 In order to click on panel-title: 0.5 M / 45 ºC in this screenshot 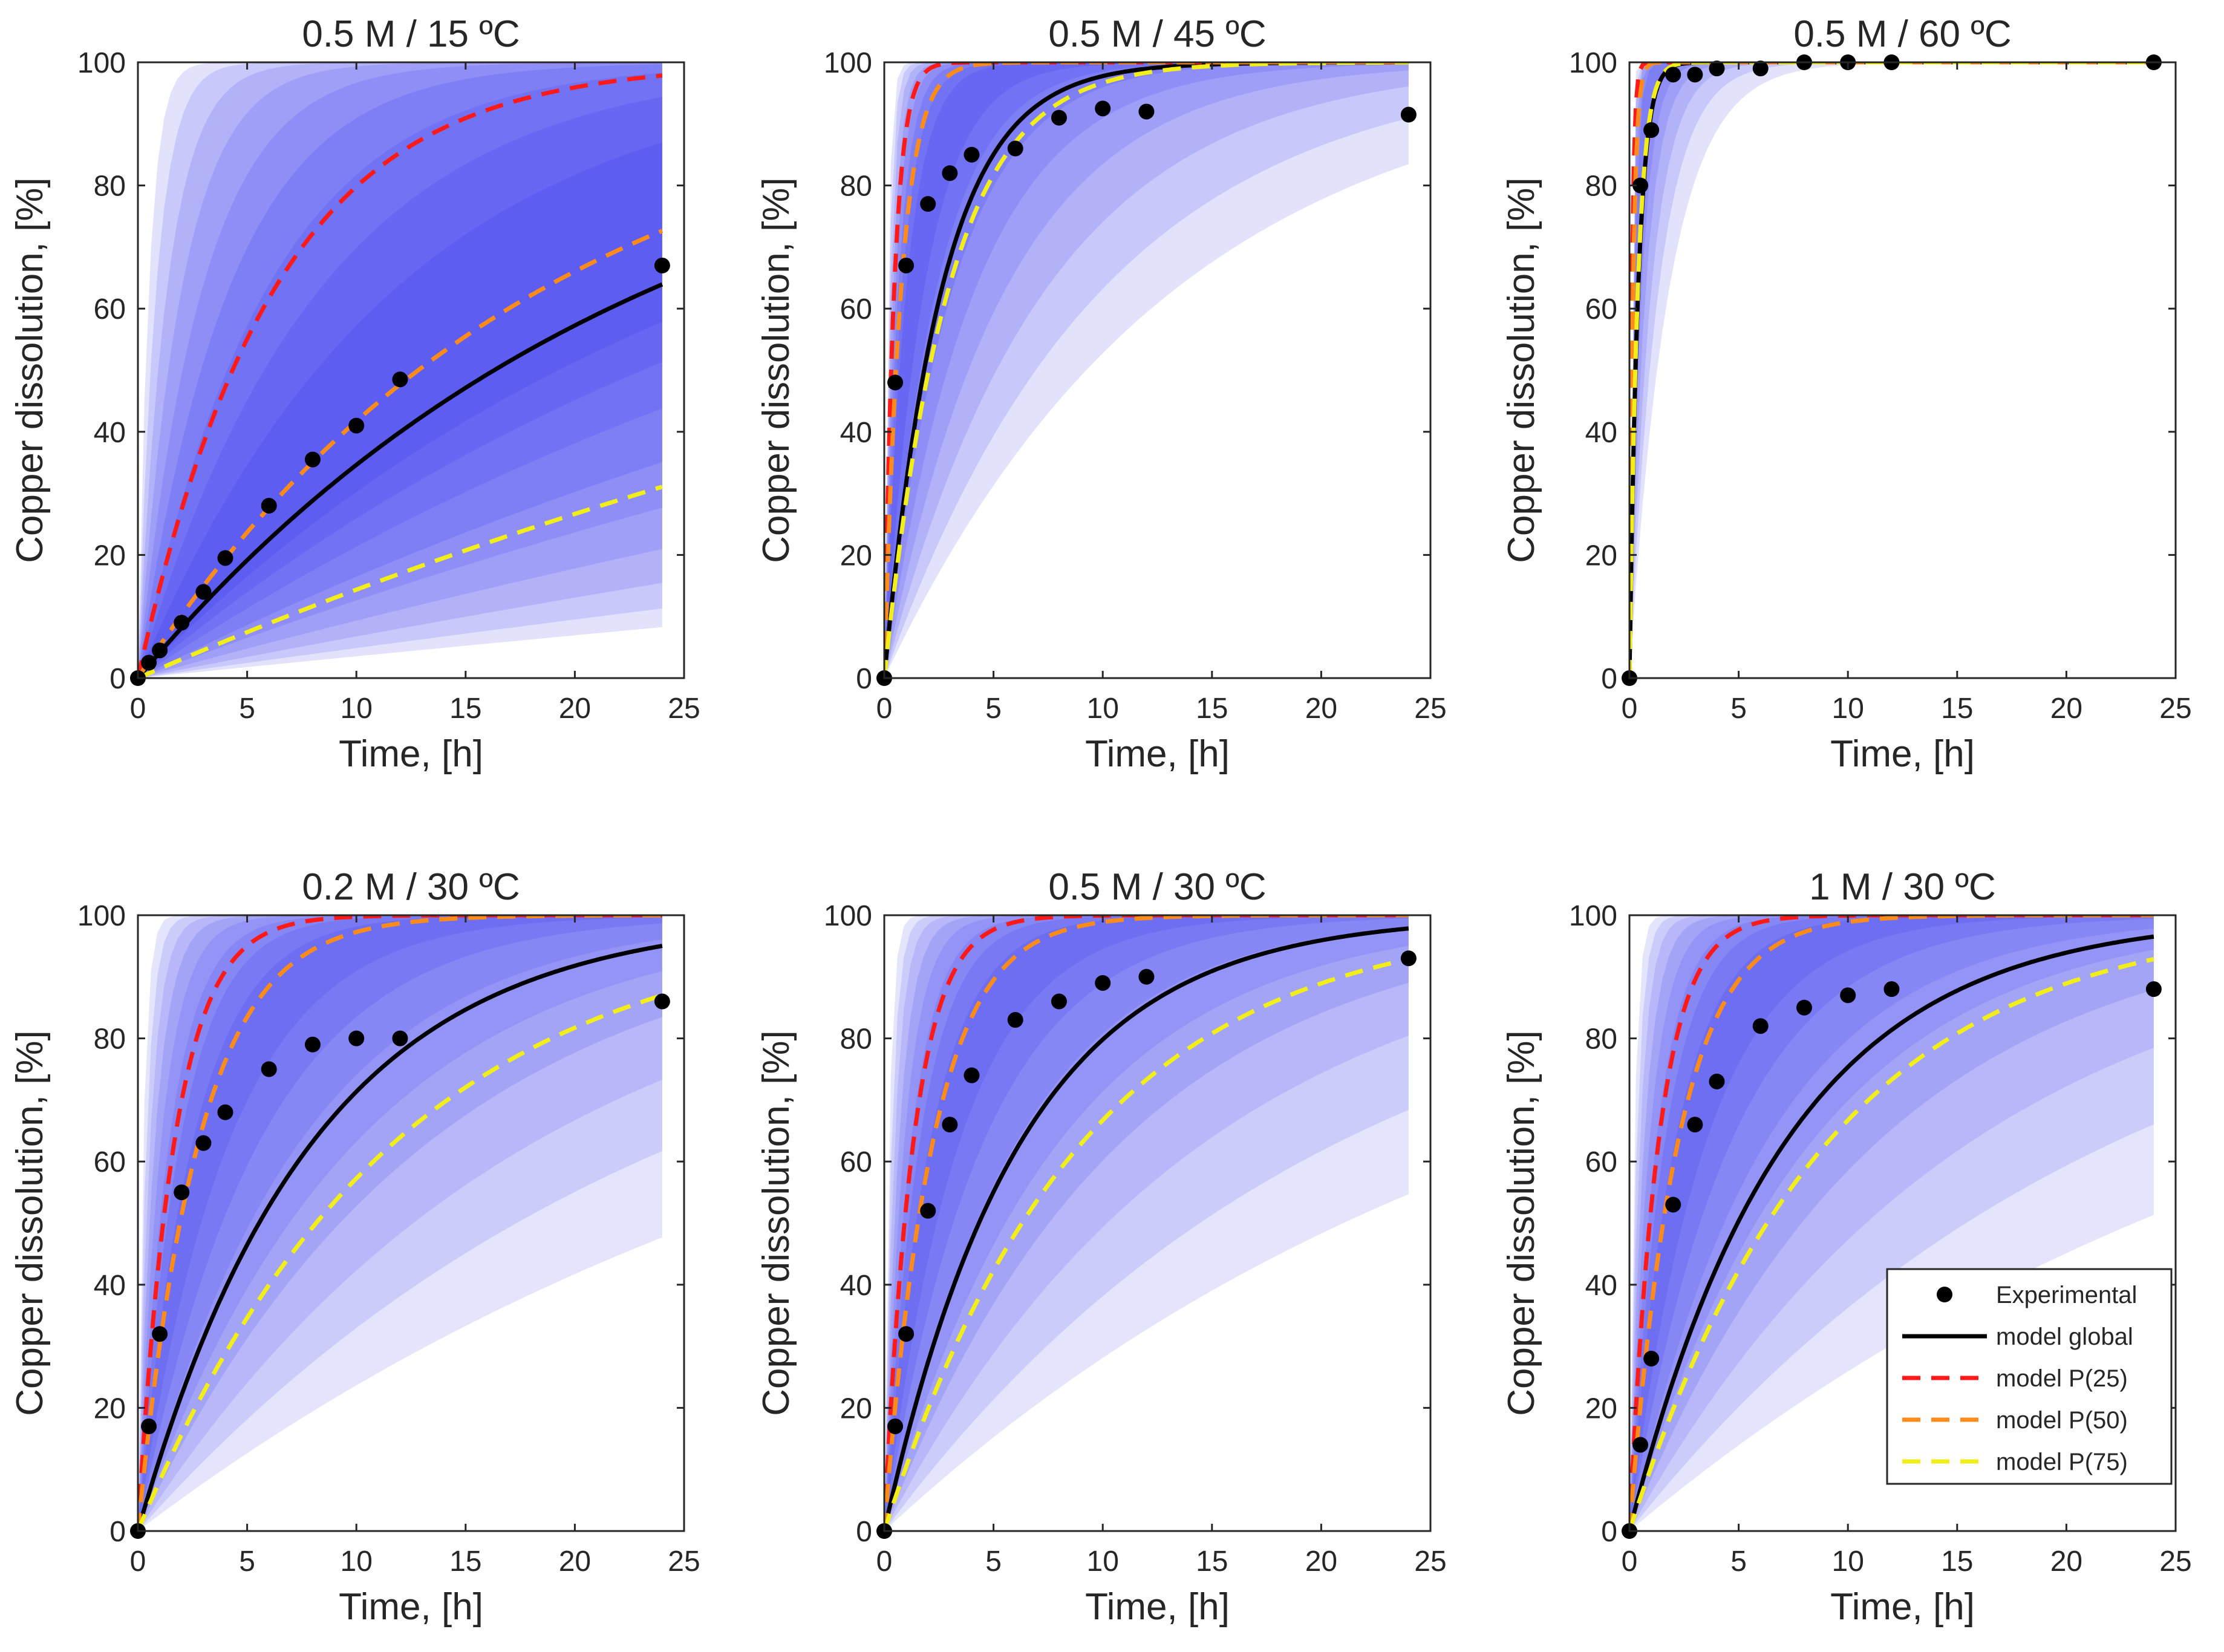, I will do `click(1157, 34)`.